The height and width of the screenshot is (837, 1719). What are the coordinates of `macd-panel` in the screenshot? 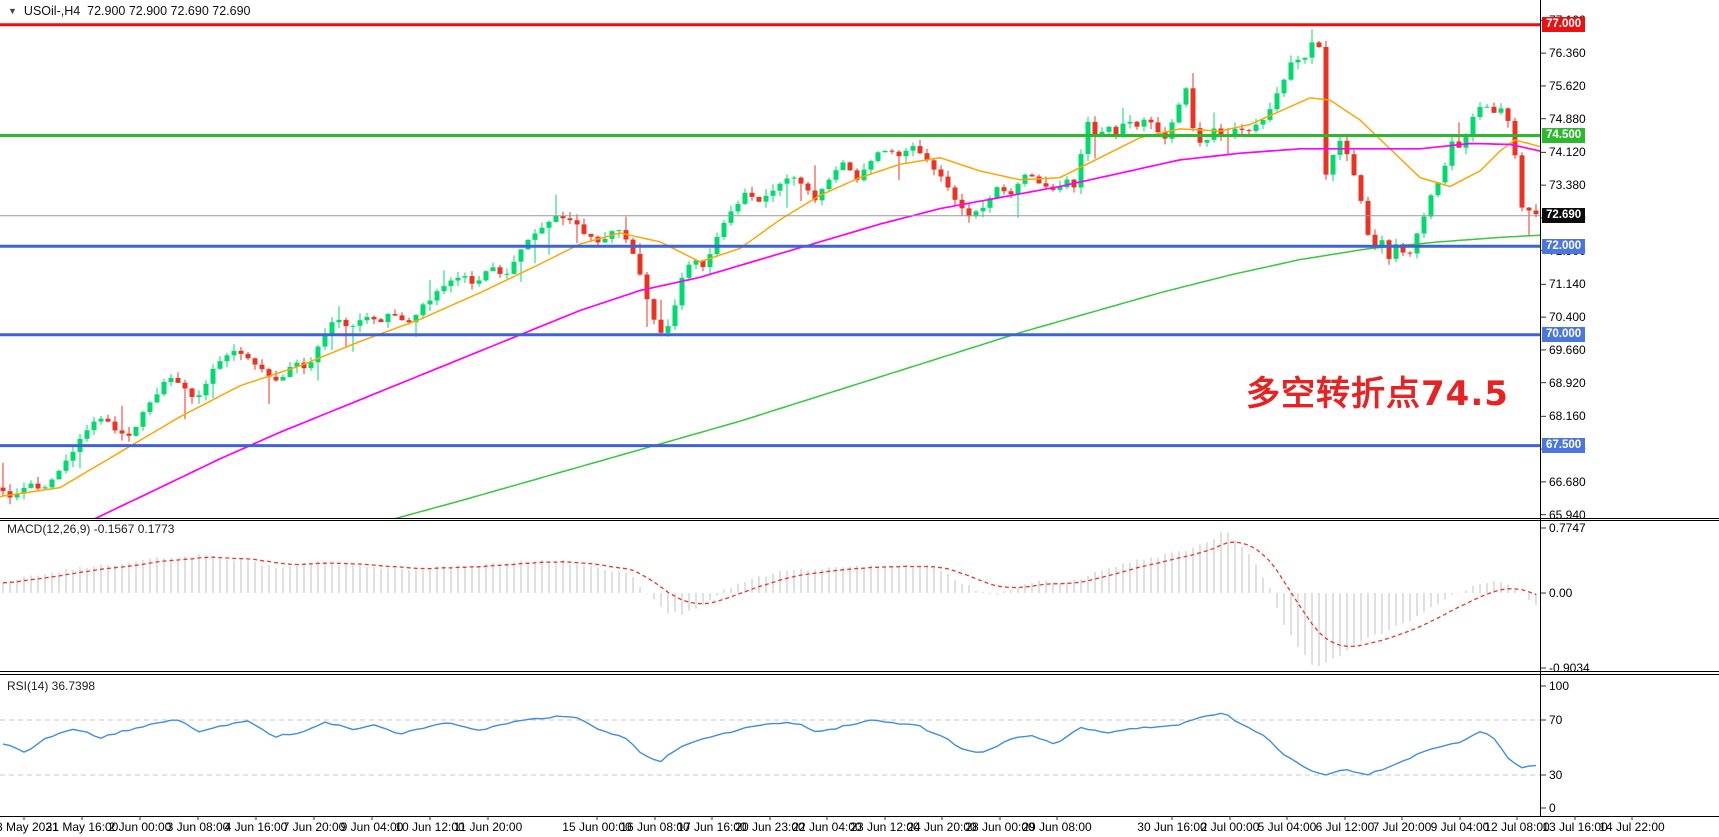 It's located at (769, 599).